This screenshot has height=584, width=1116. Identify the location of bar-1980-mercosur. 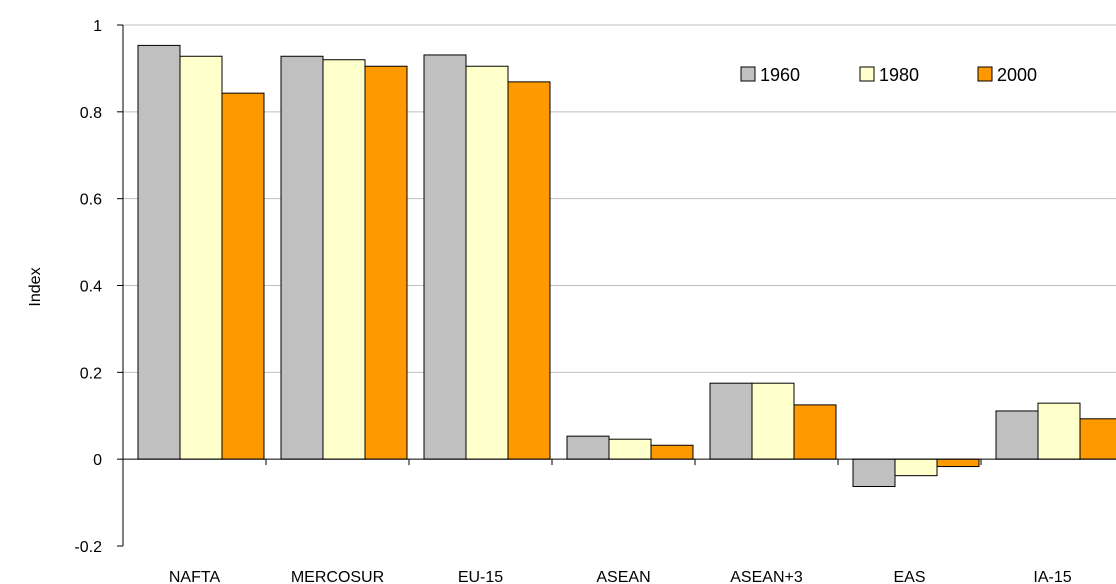
(344, 259).